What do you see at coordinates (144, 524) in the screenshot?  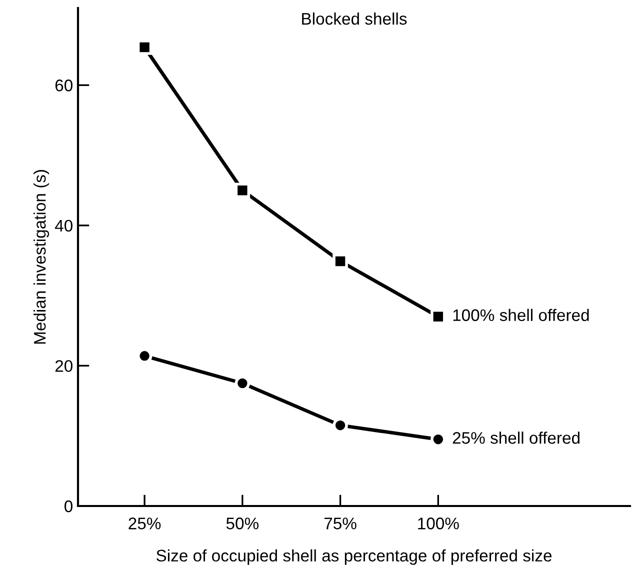 I see `x-tick-label: 25%` at bounding box center [144, 524].